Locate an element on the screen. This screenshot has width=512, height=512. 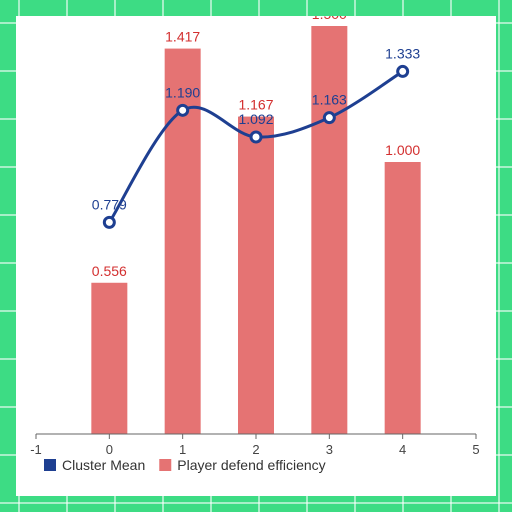
legend: Cluster Mean Player defend efficiency is located at coordinates (185, 465).